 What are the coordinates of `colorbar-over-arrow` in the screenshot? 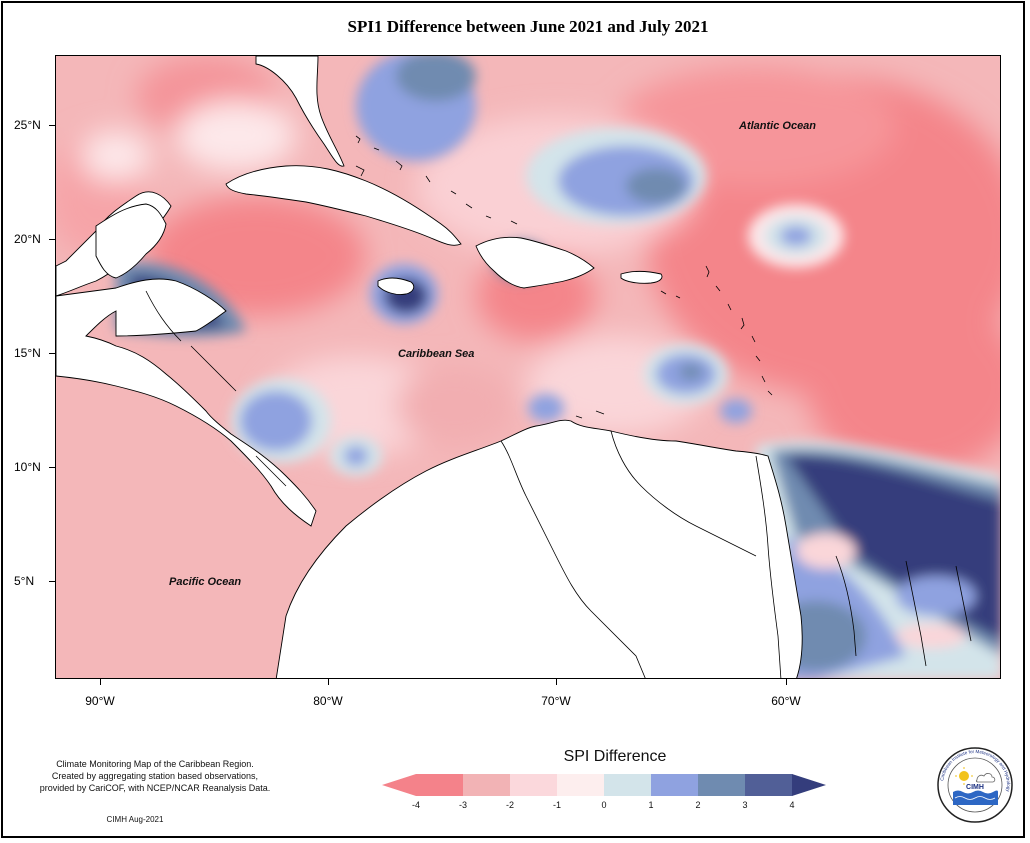 It's located at (809, 785).